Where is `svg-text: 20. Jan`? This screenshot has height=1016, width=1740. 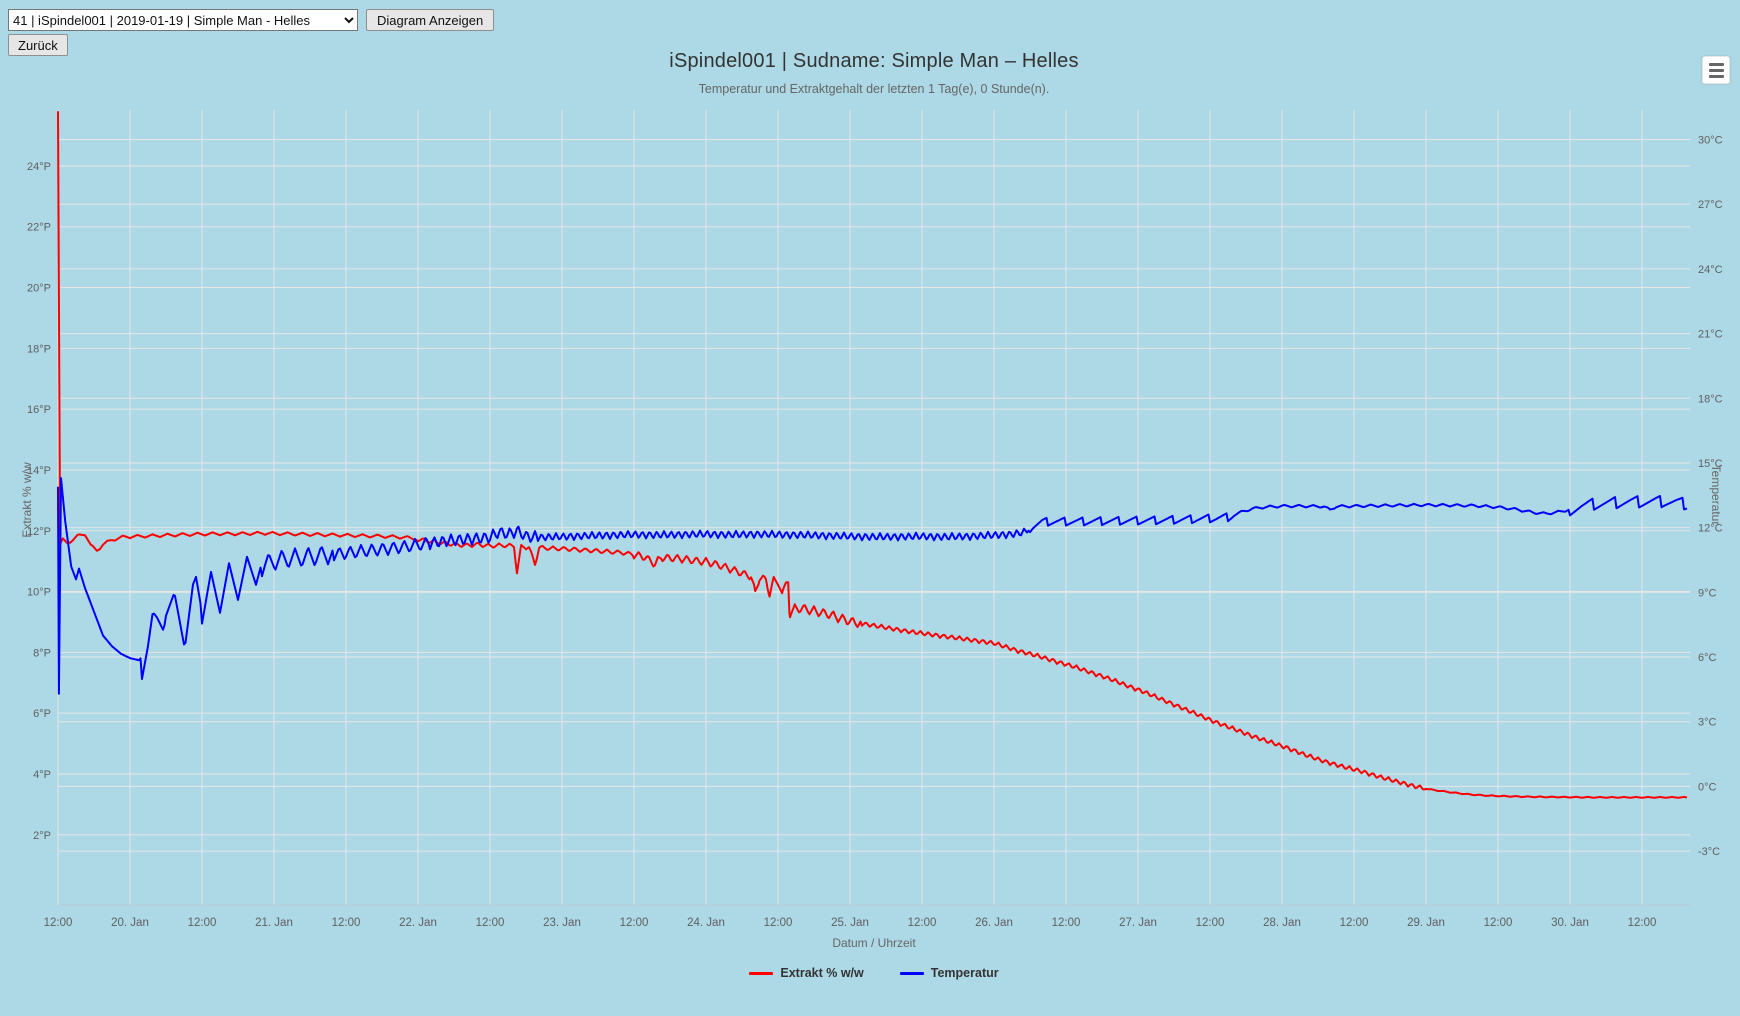 svg-text: 20. Jan is located at coordinates (130, 923).